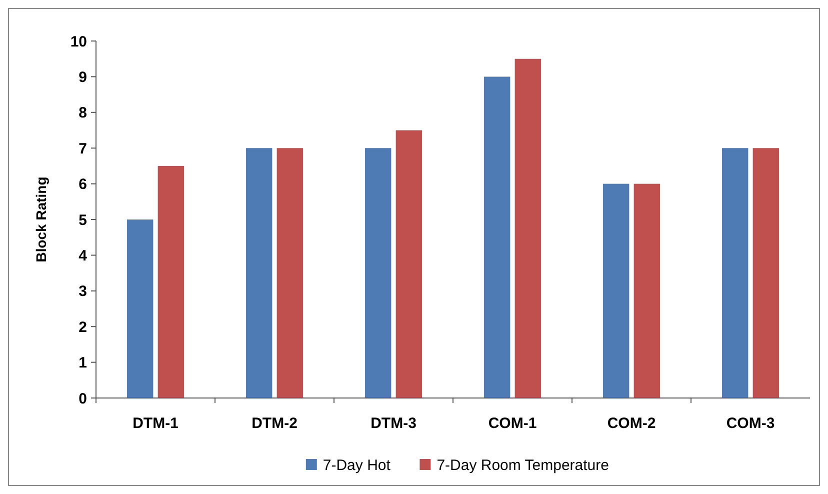 This screenshot has width=828, height=494. I want to click on x-tick-label: DTM-2, so click(275, 423).